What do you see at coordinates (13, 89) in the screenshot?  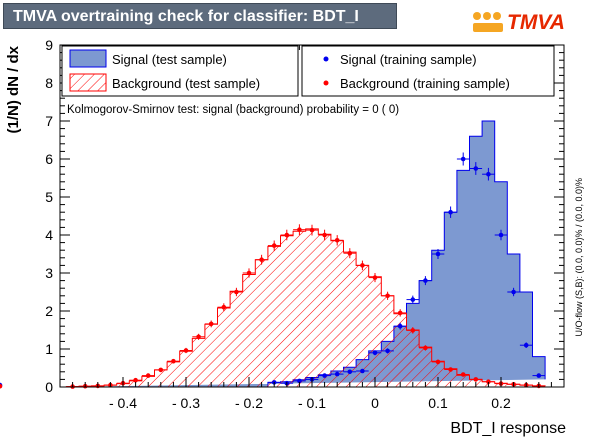 I see `y-axis-label: (1/N) dN / dx` at bounding box center [13, 89].